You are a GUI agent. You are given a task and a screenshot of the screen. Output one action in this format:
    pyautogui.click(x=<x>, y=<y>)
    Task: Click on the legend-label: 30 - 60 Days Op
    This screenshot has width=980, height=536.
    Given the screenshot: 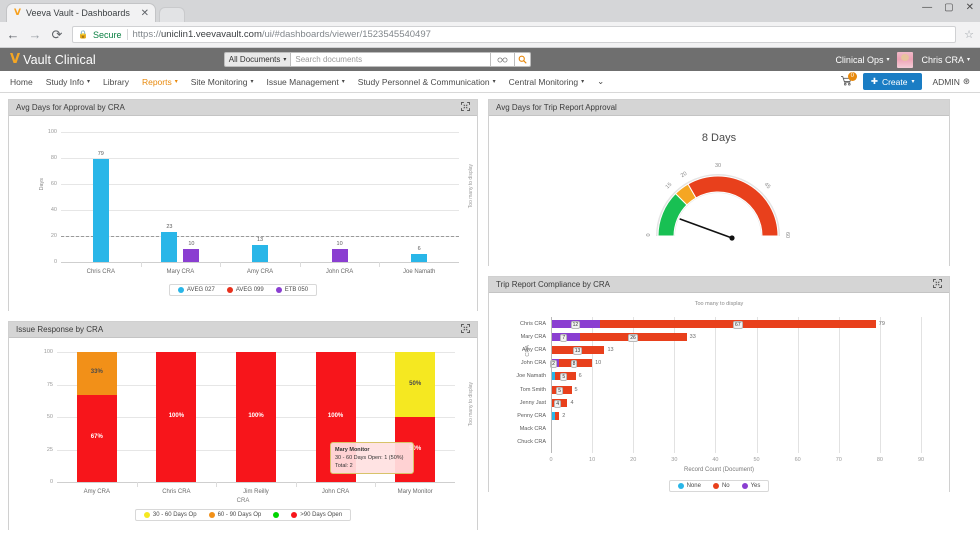 What is the action you would take?
    pyautogui.click(x=174, y=515)
    